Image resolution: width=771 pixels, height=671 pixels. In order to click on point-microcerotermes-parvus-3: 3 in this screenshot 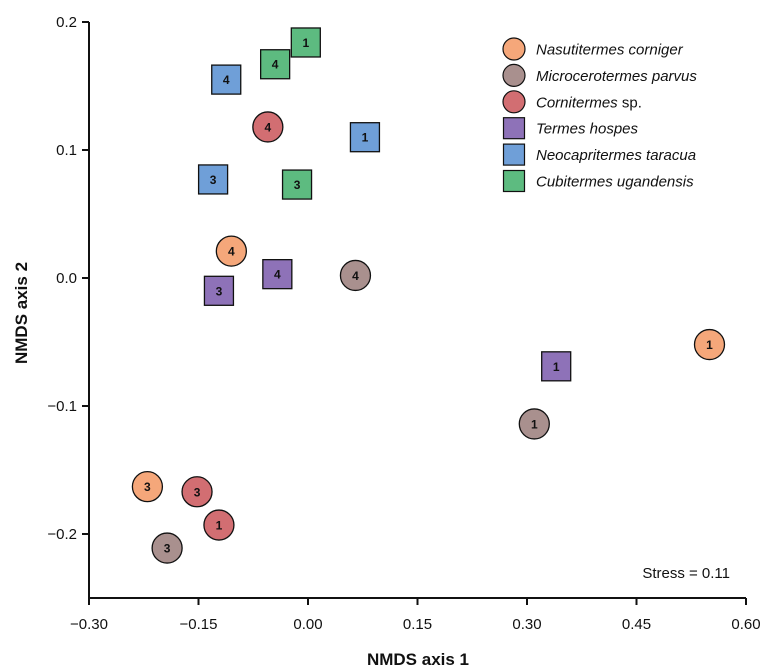, I will do `click(167, 548)`.